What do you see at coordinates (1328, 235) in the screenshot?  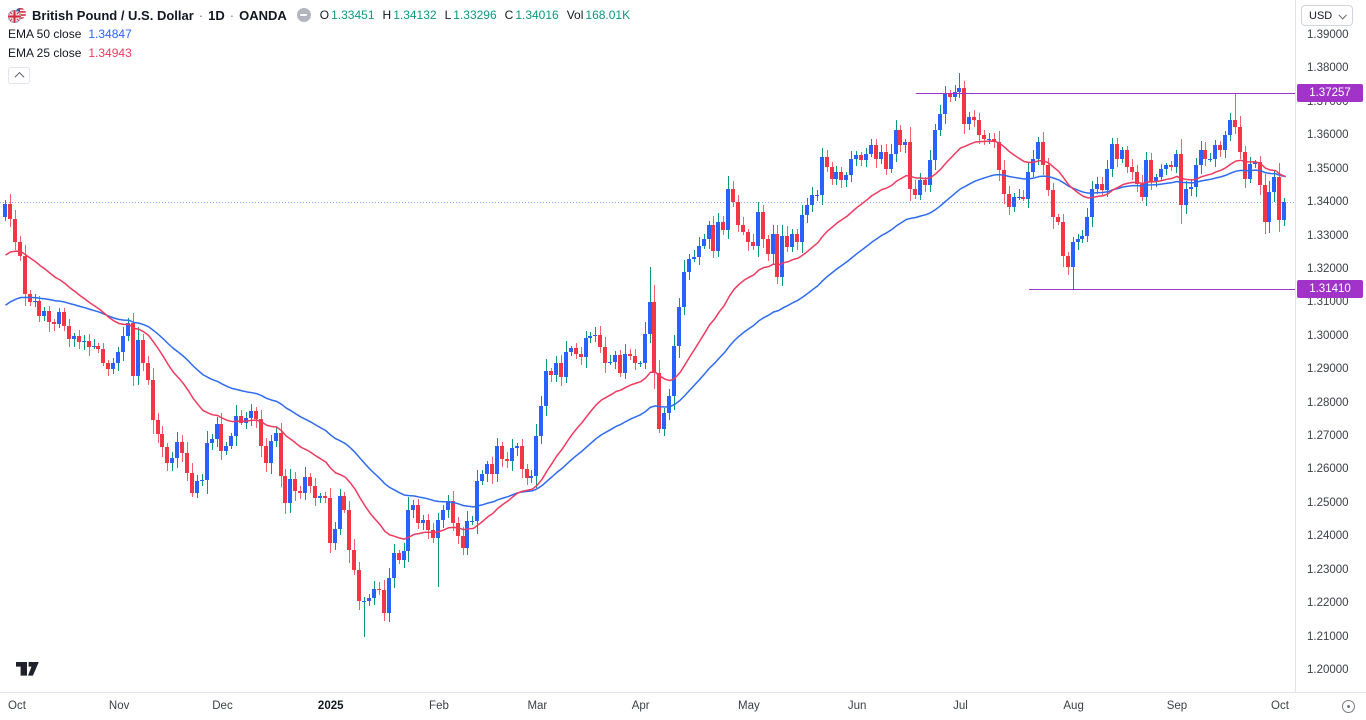 I see `y-axis-label: 1.33000` at bounding box center [1328, 235].